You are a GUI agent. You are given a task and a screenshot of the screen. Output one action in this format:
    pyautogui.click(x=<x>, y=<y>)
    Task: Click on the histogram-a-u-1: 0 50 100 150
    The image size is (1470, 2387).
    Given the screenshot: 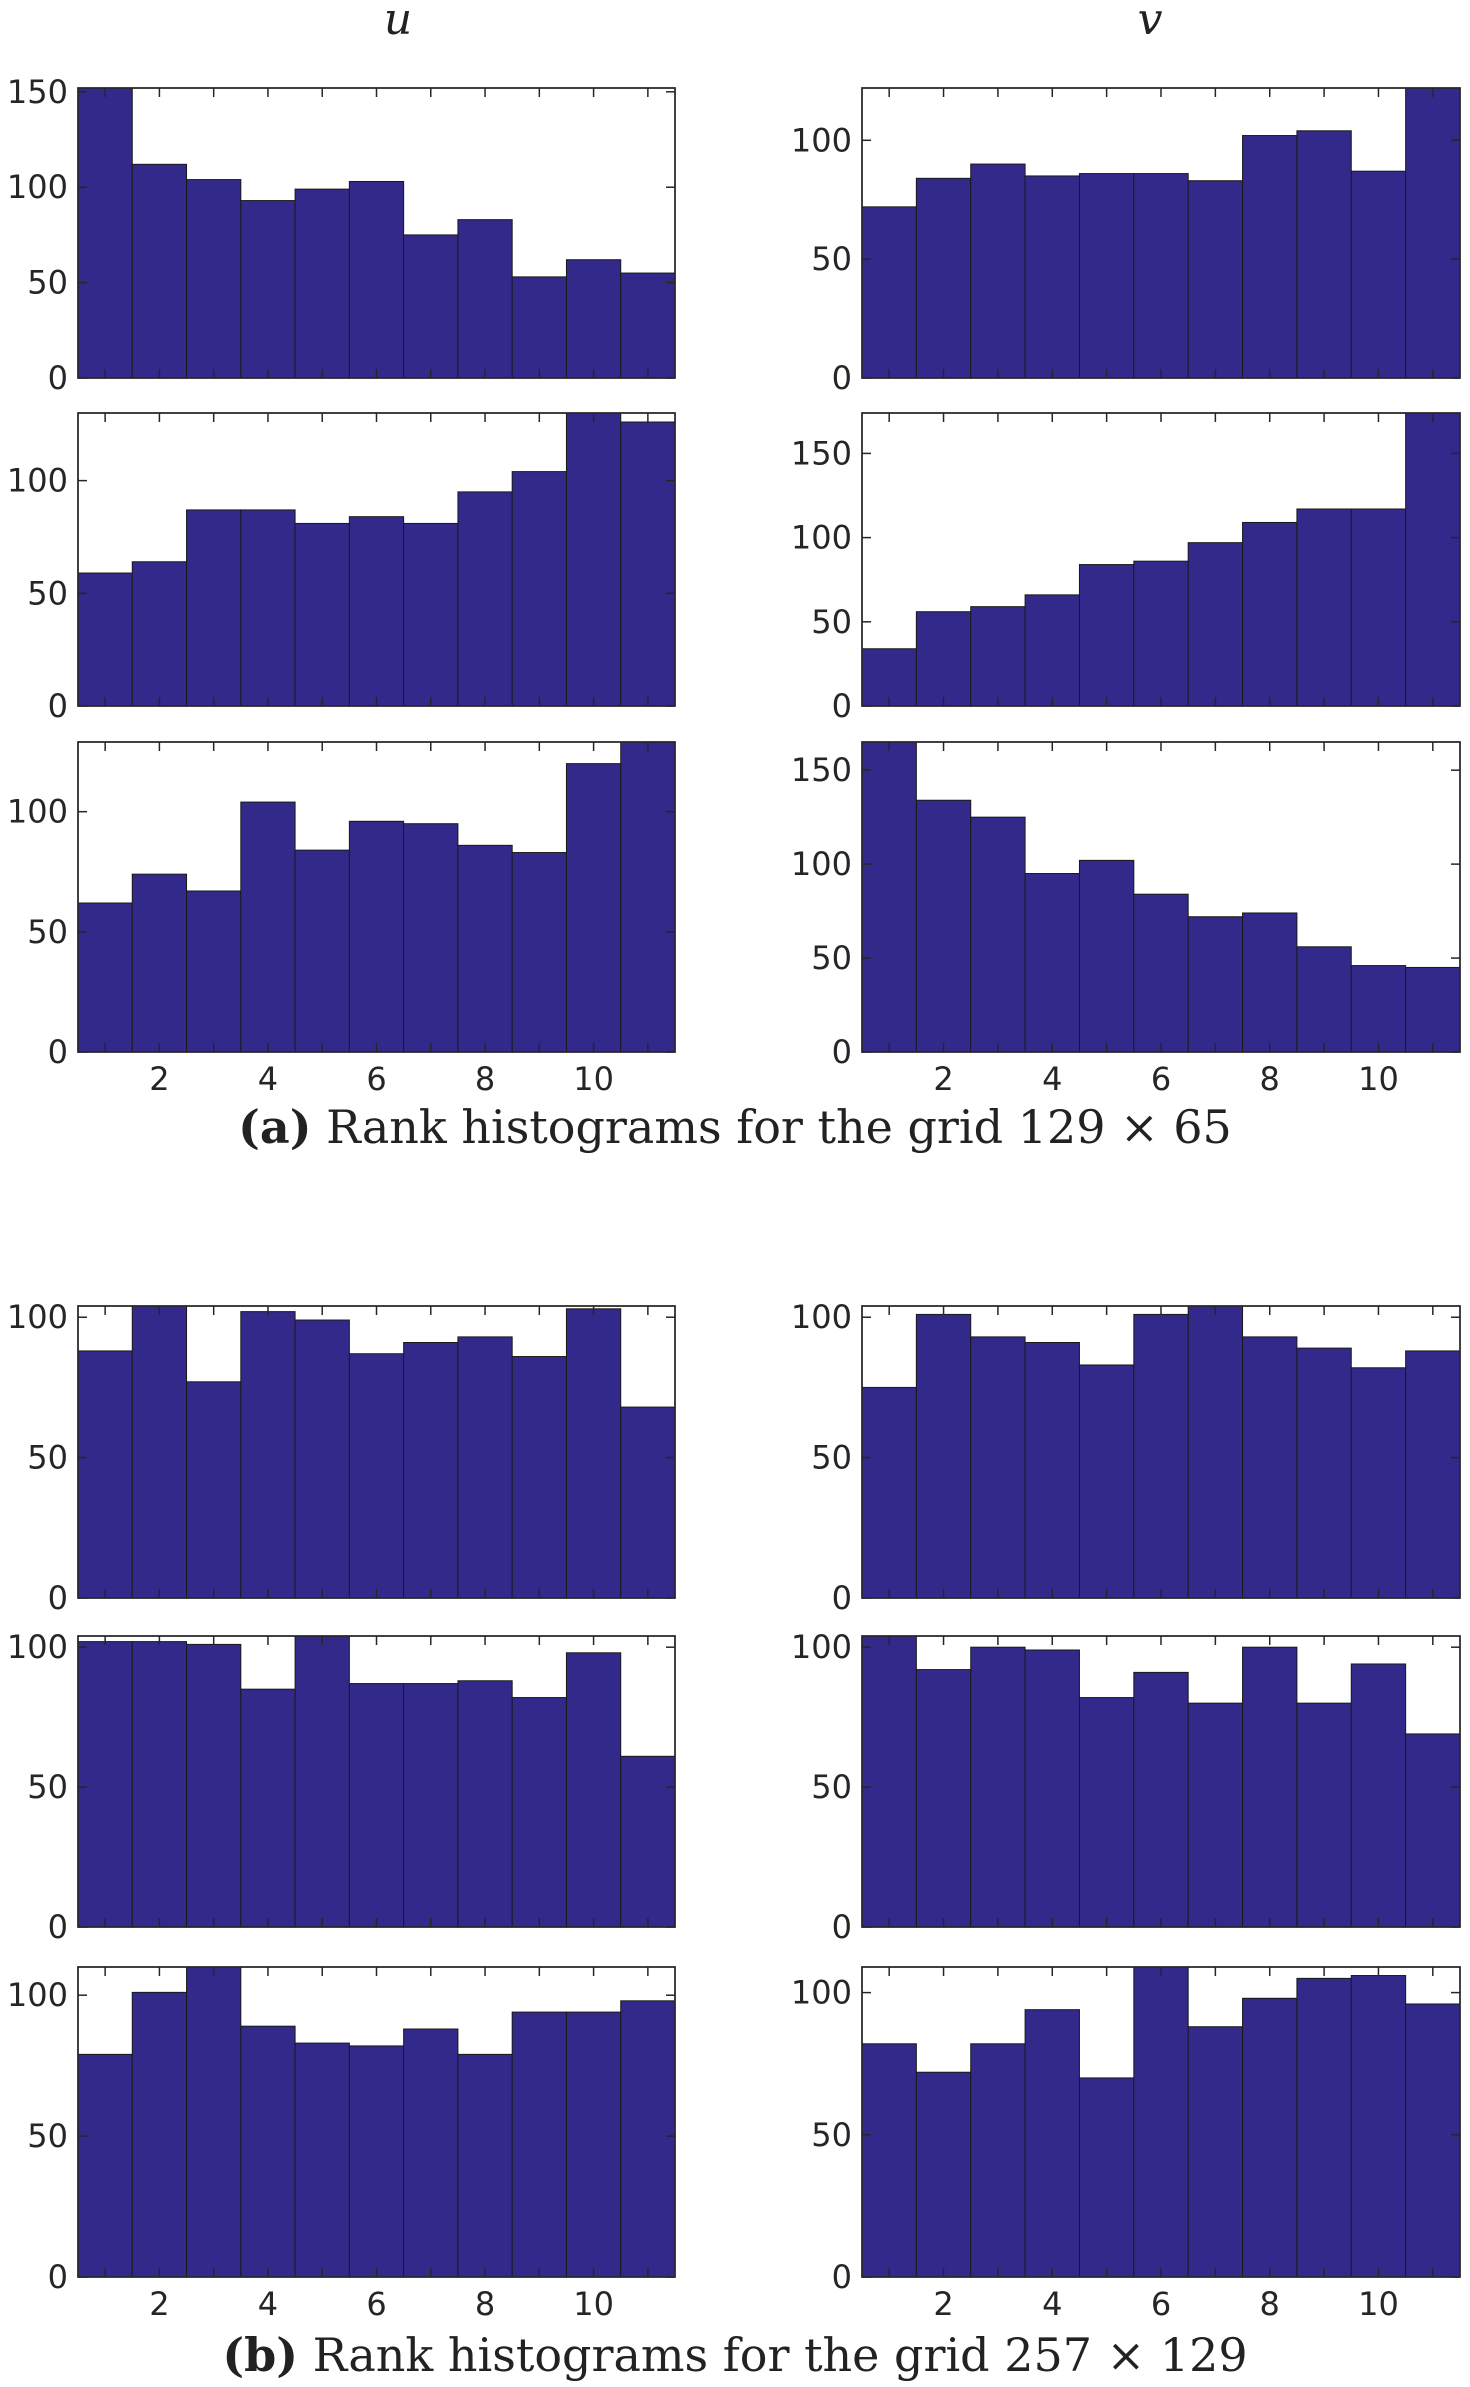 What is the action you would take?
    pyautogui.click(x=341, y=235)
    